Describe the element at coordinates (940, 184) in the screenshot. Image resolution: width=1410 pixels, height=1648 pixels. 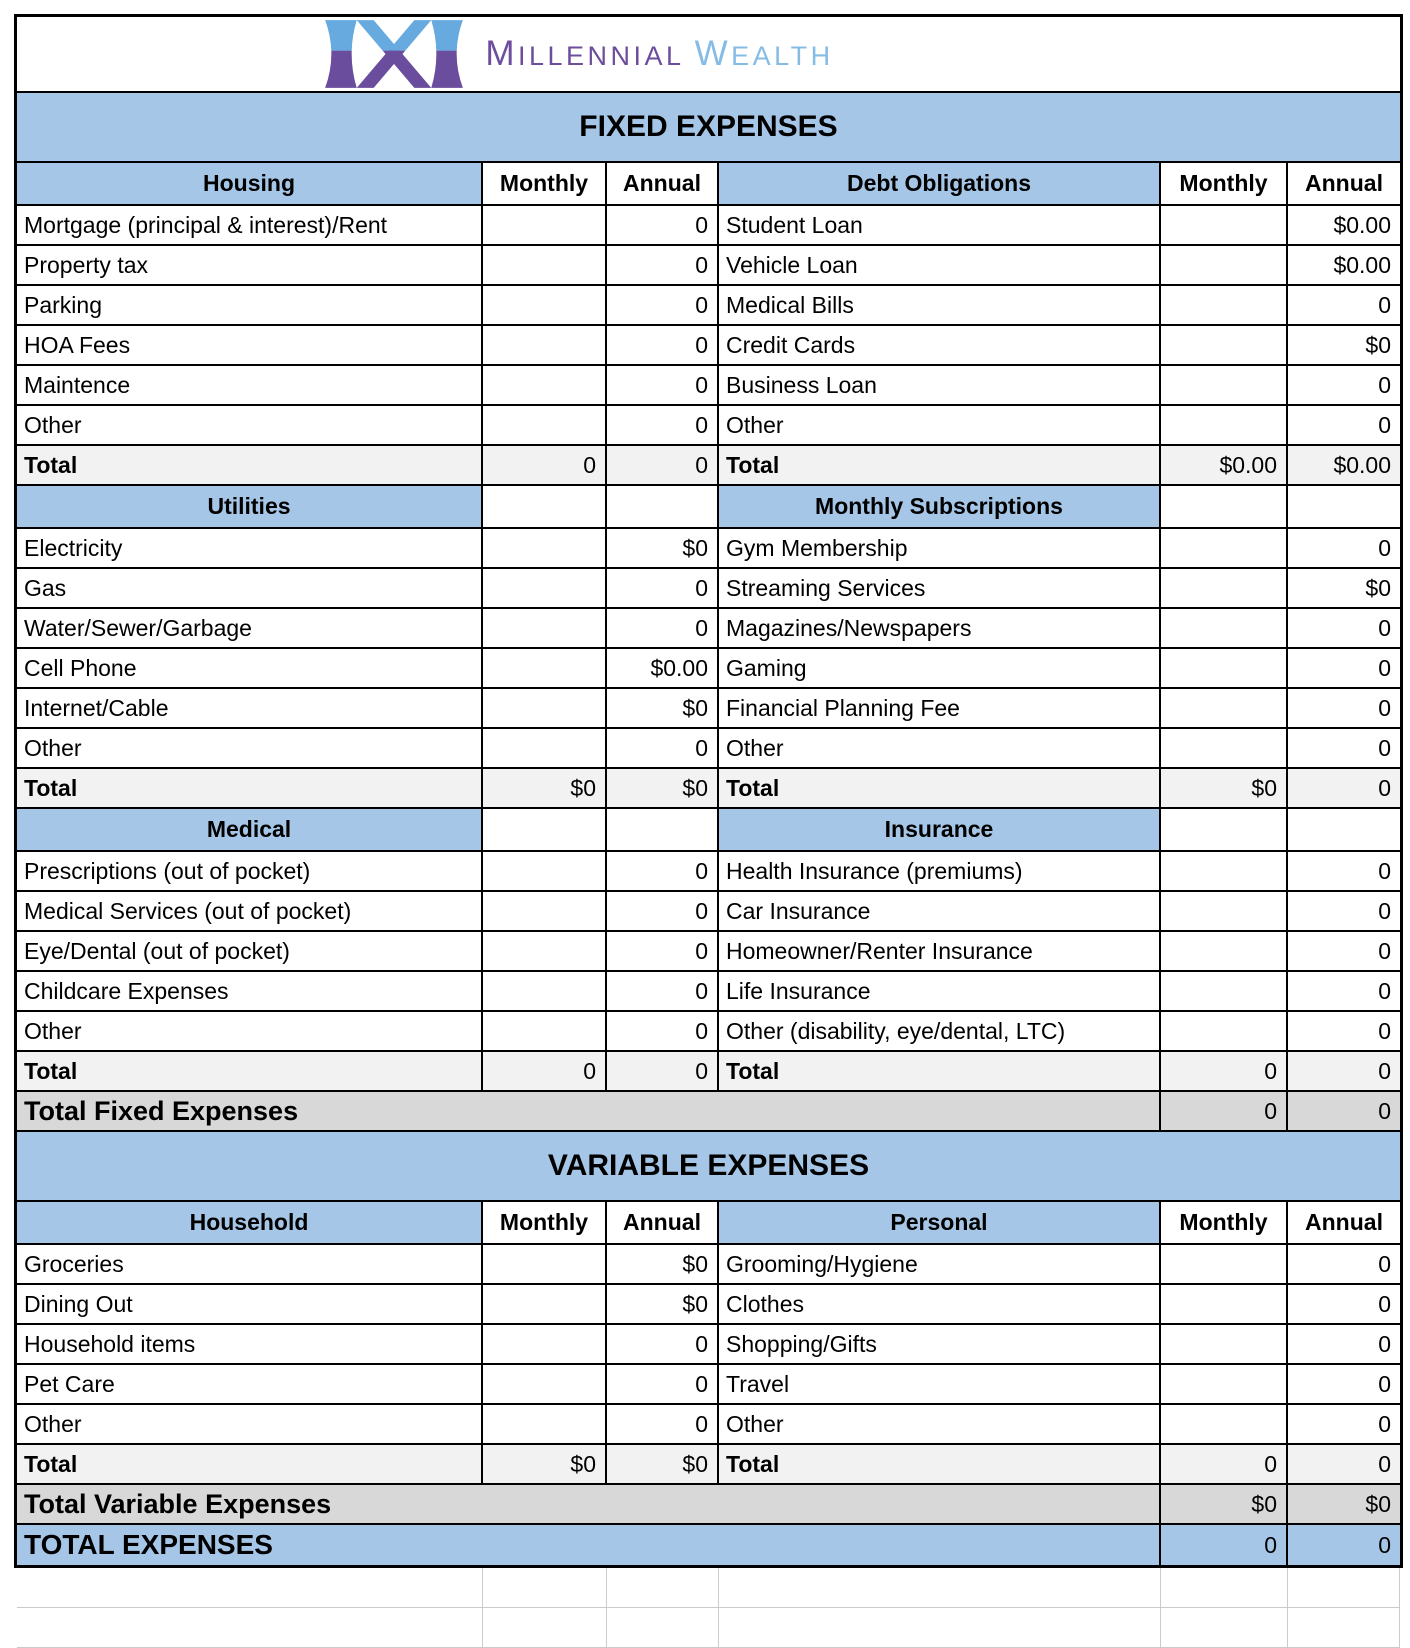
I see `section-title-right: Debt Obligations` at that location.